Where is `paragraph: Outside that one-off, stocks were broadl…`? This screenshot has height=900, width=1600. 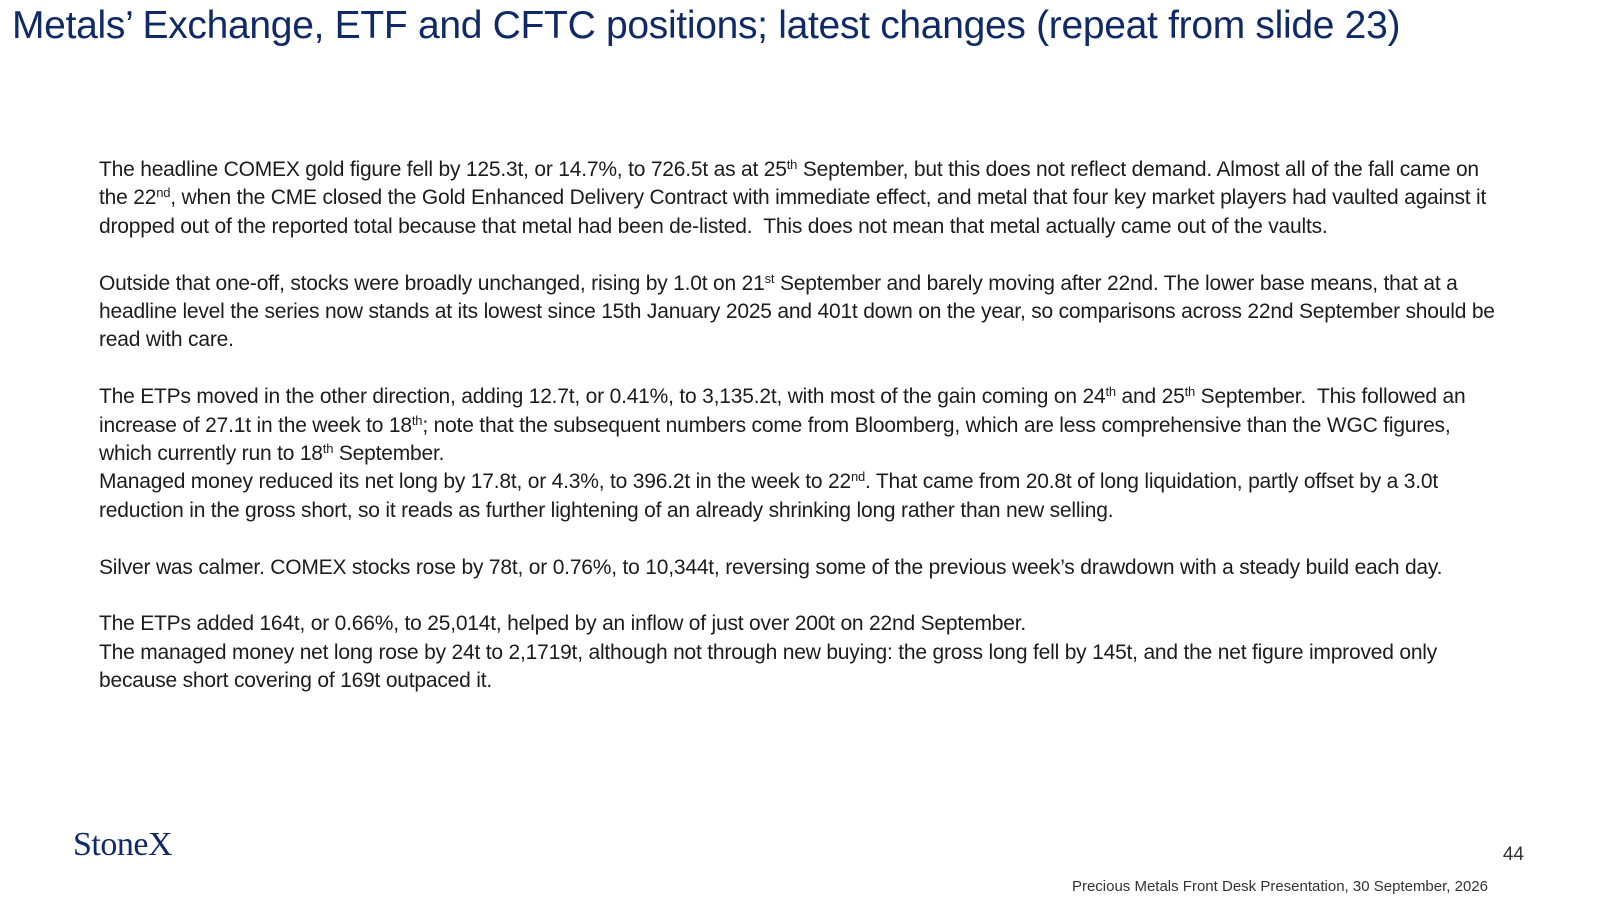
paragraph: Outside that one-off, stocks were broadl… is located at coordinates (799, 312).